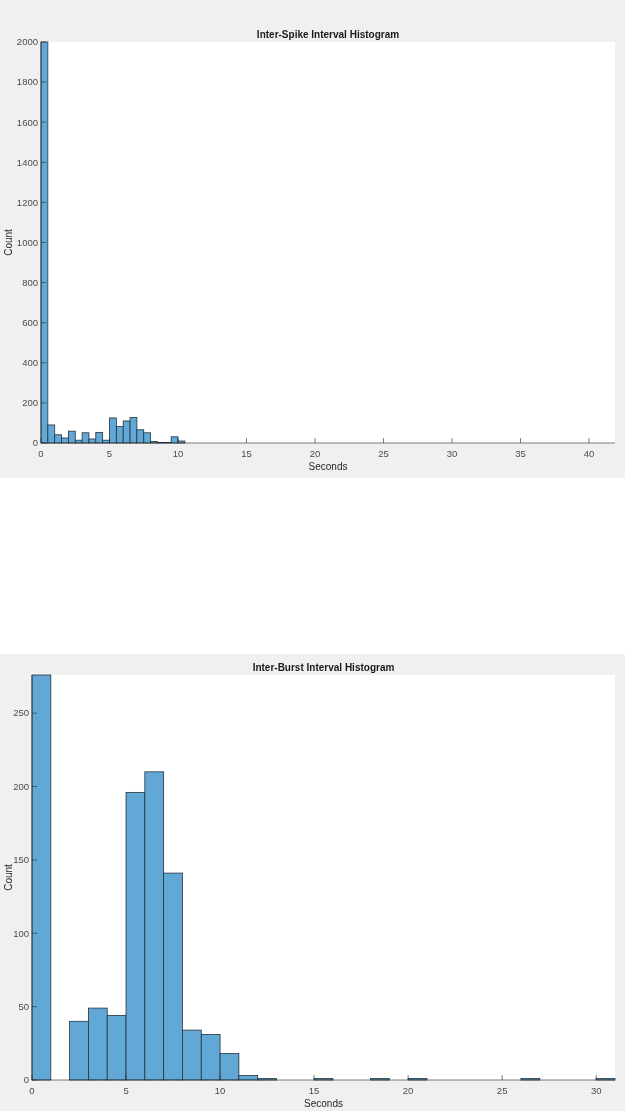  Describe the element at coordinates (589, 453) in the screenshot. I see `x-tick-label: 40` at that location.